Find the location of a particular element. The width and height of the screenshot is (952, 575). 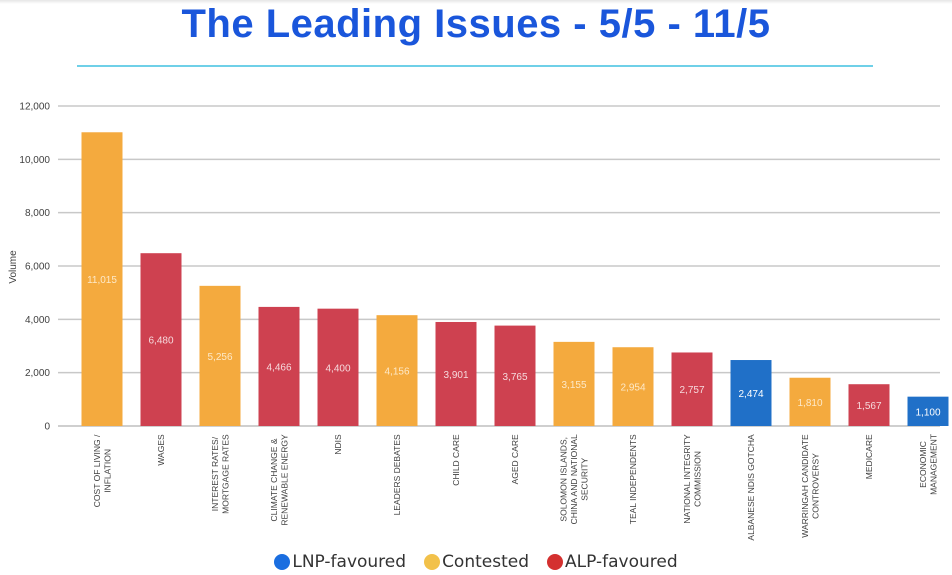

category-label: ALBANESE NDIS GOTCHA is located at coordinates (751, 487).